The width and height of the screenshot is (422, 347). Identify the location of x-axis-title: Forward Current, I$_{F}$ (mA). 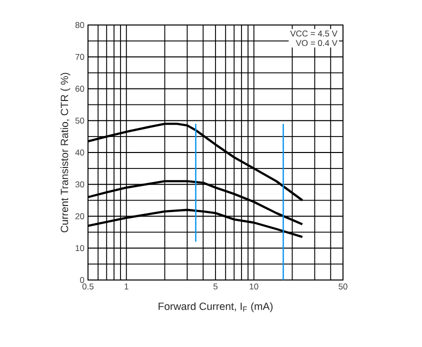
(215, 307).